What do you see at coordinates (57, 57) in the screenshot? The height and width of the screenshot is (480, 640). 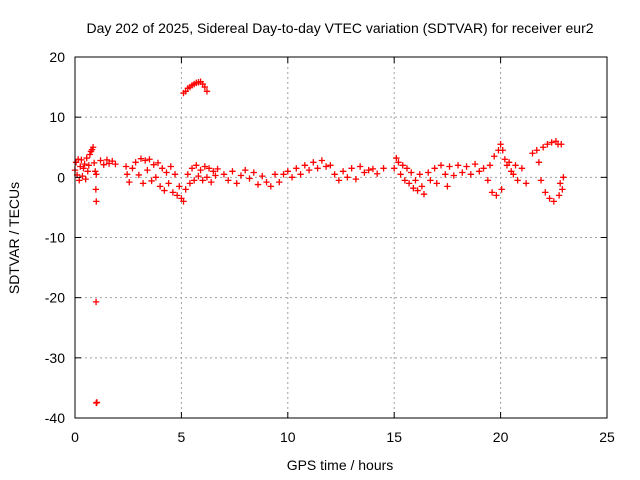 I see `y-tick-label: 20` at bounding box center [57, 57].